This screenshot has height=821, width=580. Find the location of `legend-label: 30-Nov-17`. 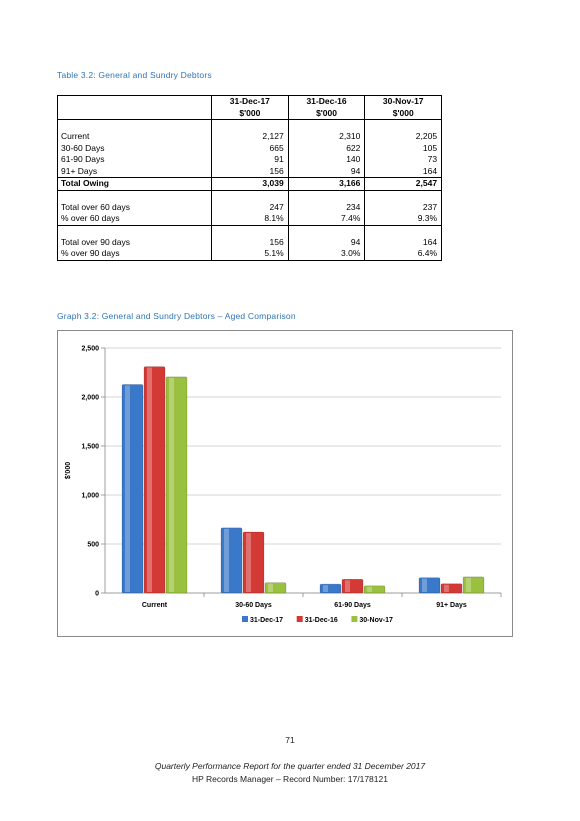

legend-label: 30-Nov-17 is located at coordinates (376, 620).